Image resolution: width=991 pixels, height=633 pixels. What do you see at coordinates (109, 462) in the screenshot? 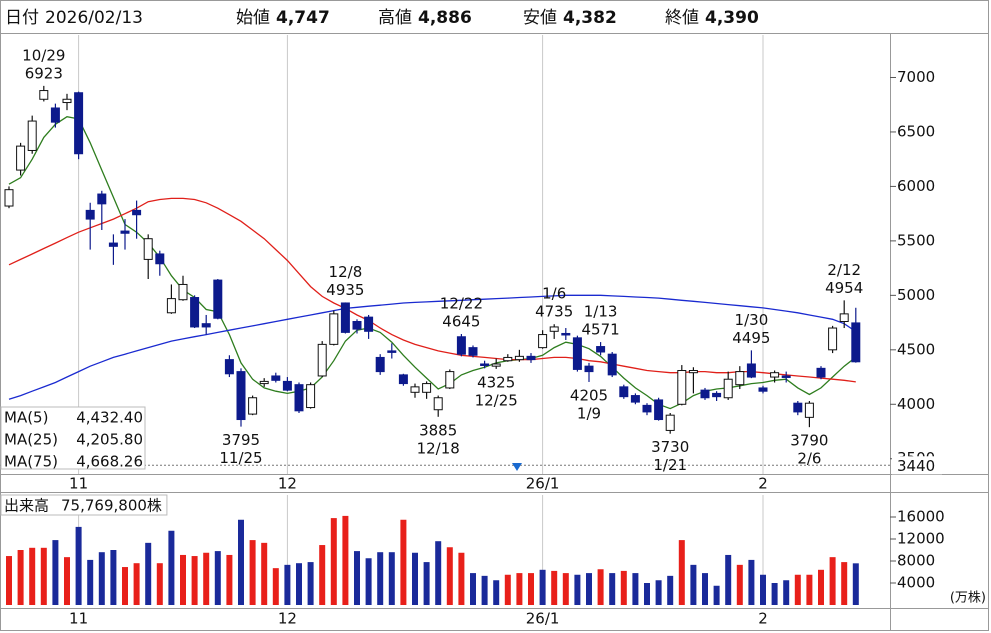
I see `legend-value: 4,668.26` at bounding box center [109, 462].